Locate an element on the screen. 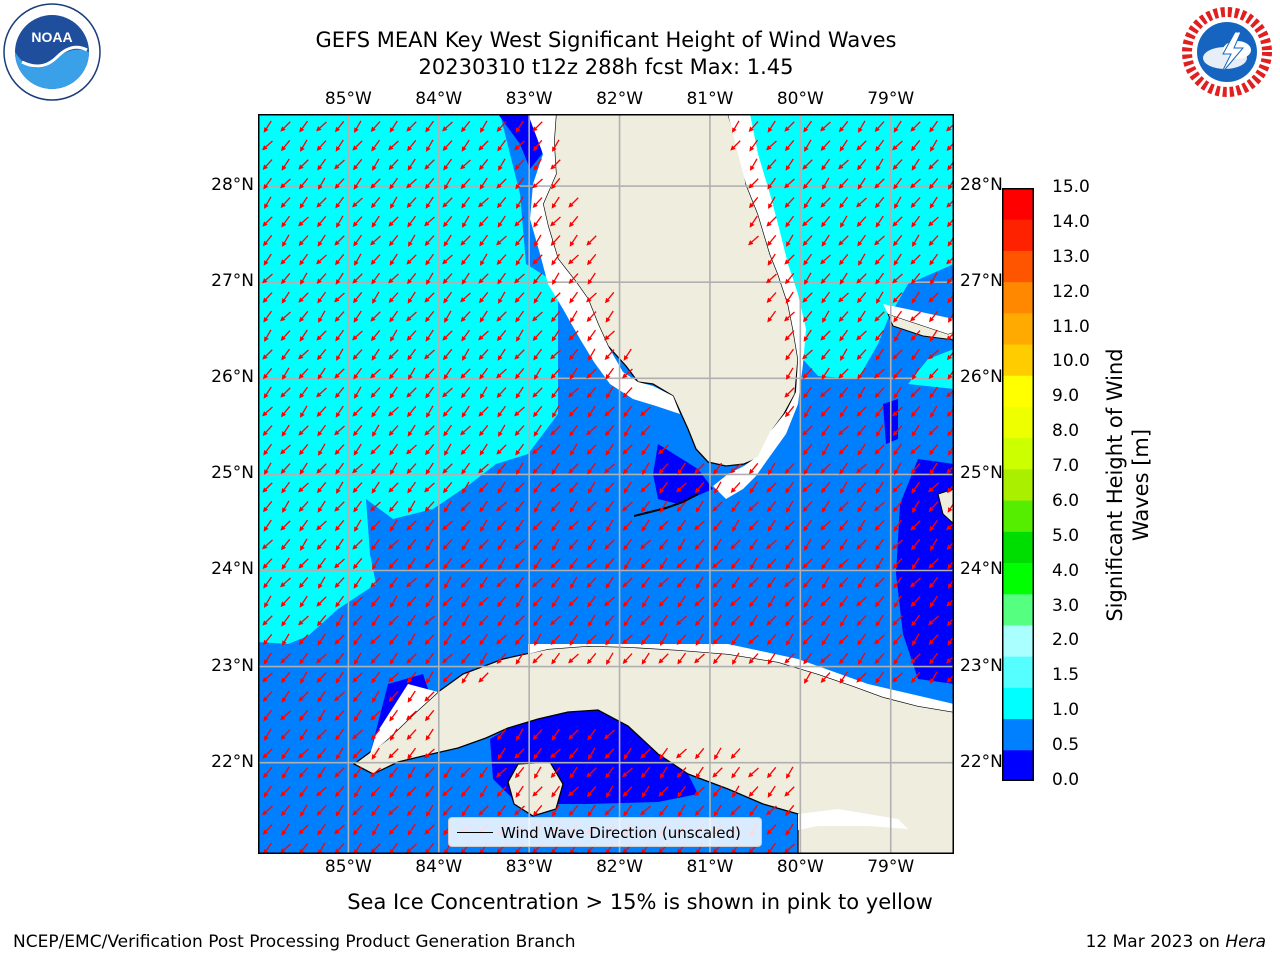 The height and width of the screenshot is (960, 1280). longitude-label-bottom: 85°W is located at coordinates (348, 867).